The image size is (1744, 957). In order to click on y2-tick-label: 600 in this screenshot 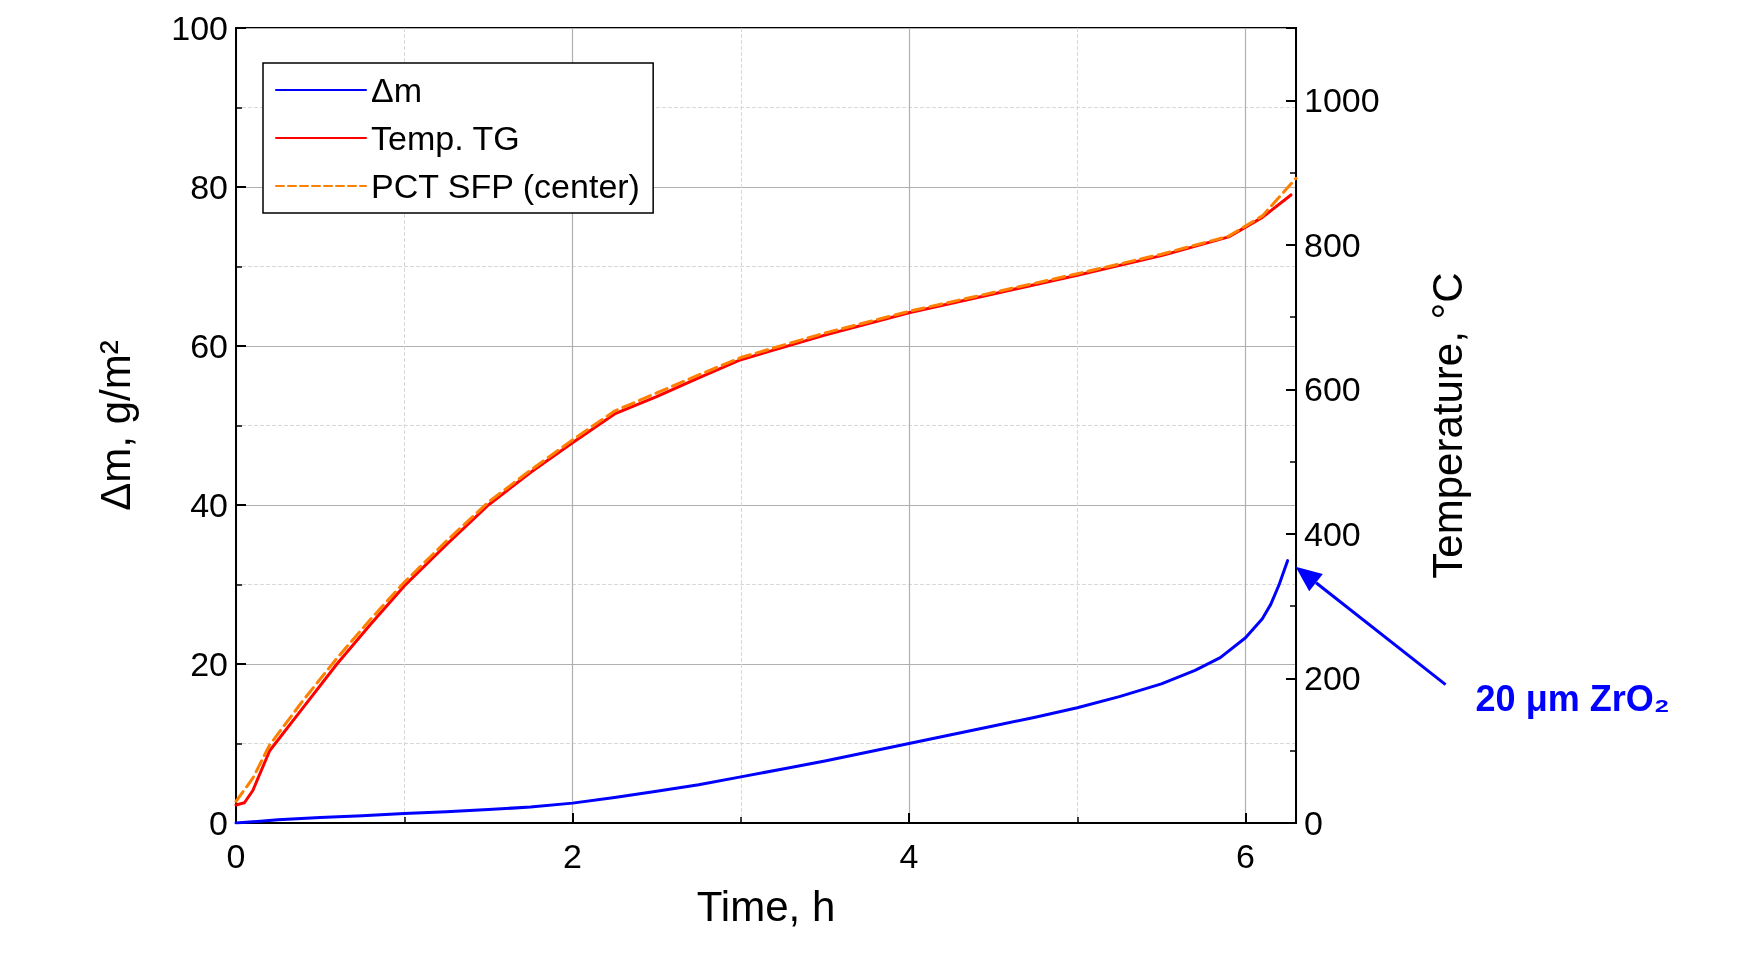, I will do `click(1332, 389)`.